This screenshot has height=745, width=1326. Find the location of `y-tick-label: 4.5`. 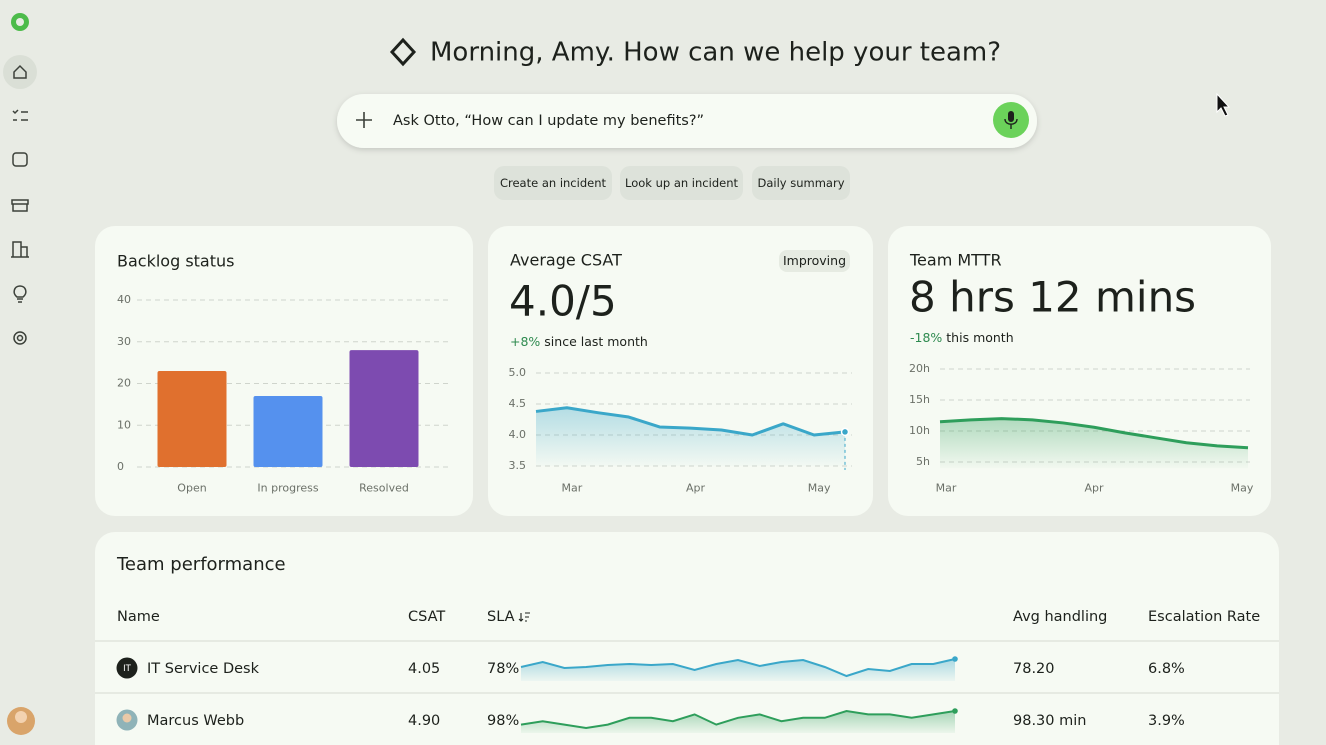

y-tick-label: 4.5 is located at coordinates (518, 403).